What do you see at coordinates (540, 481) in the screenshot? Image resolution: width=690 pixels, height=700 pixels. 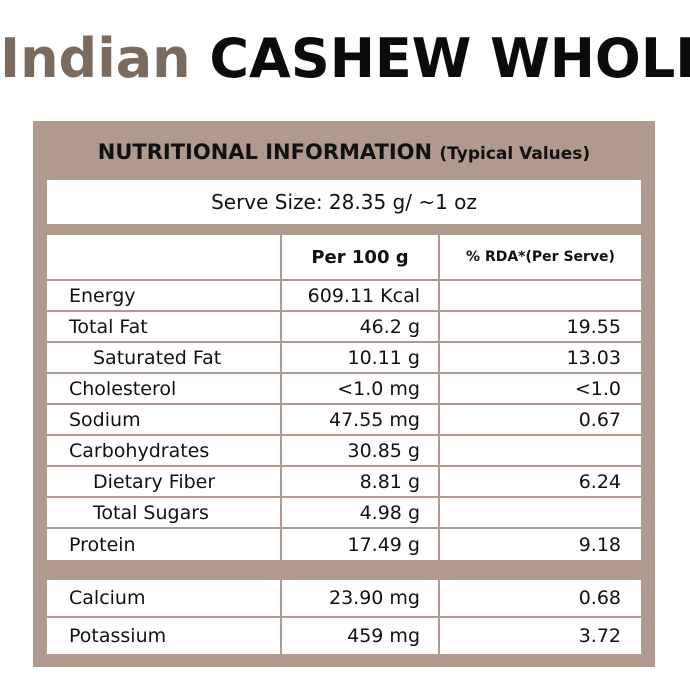 I see `nutrient-rda: 6.24` at bounding box center [540, 481].